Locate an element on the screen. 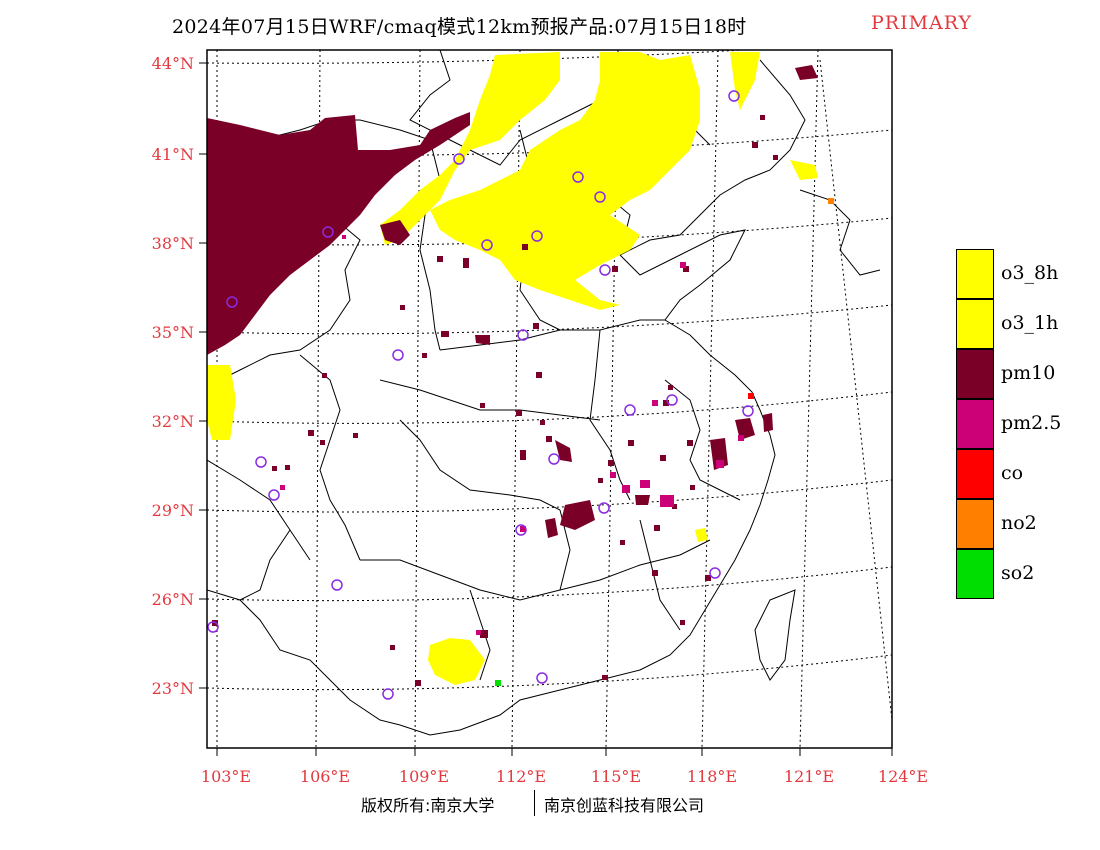 Image resolution: width=1100 pixels, height=850 pixels. copyright-text: 版权所有:南京大学 is located at coordinates (428, 805).